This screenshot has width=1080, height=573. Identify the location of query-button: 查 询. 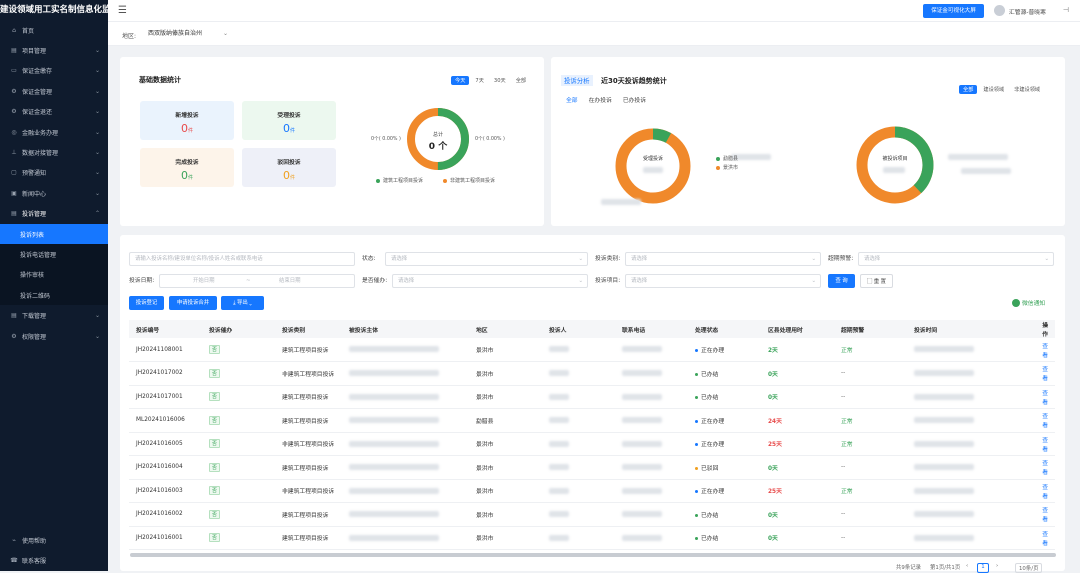
(841, 281).